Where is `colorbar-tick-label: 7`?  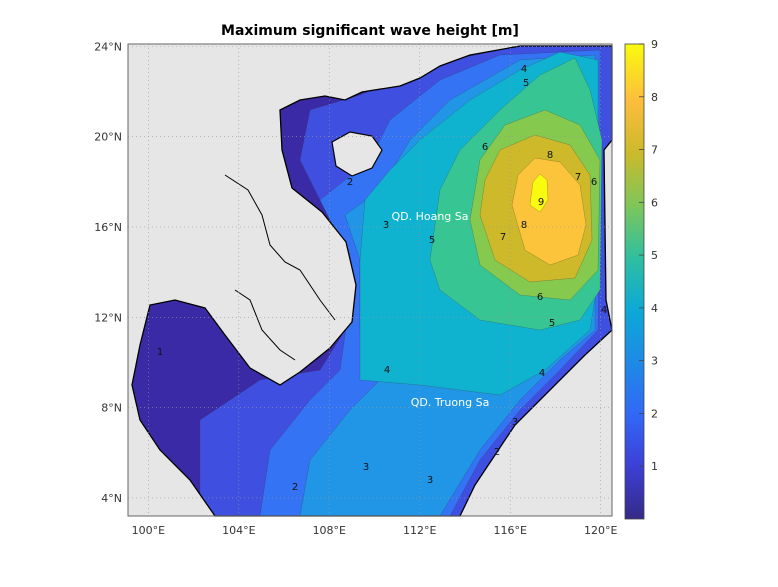
colorbar-tick-label: 7 is located at coordinates (654, 150).